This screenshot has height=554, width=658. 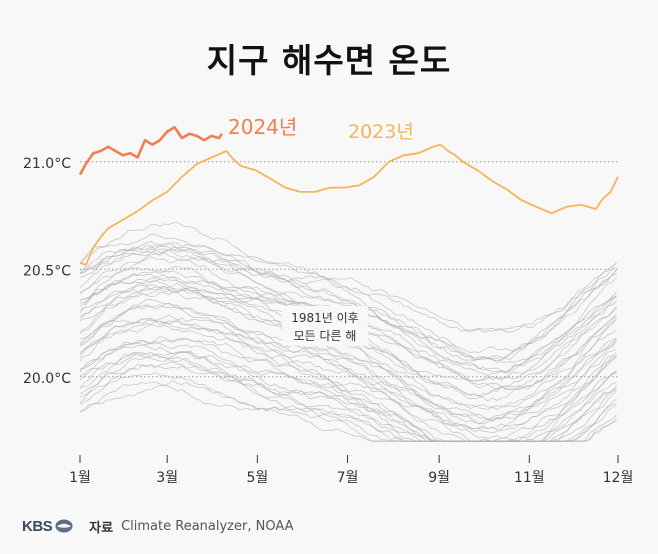 What do you see at coordinates (37, 526) in the screenshot?
I see `logo-text: KBS` at bounding box center [37, 526].